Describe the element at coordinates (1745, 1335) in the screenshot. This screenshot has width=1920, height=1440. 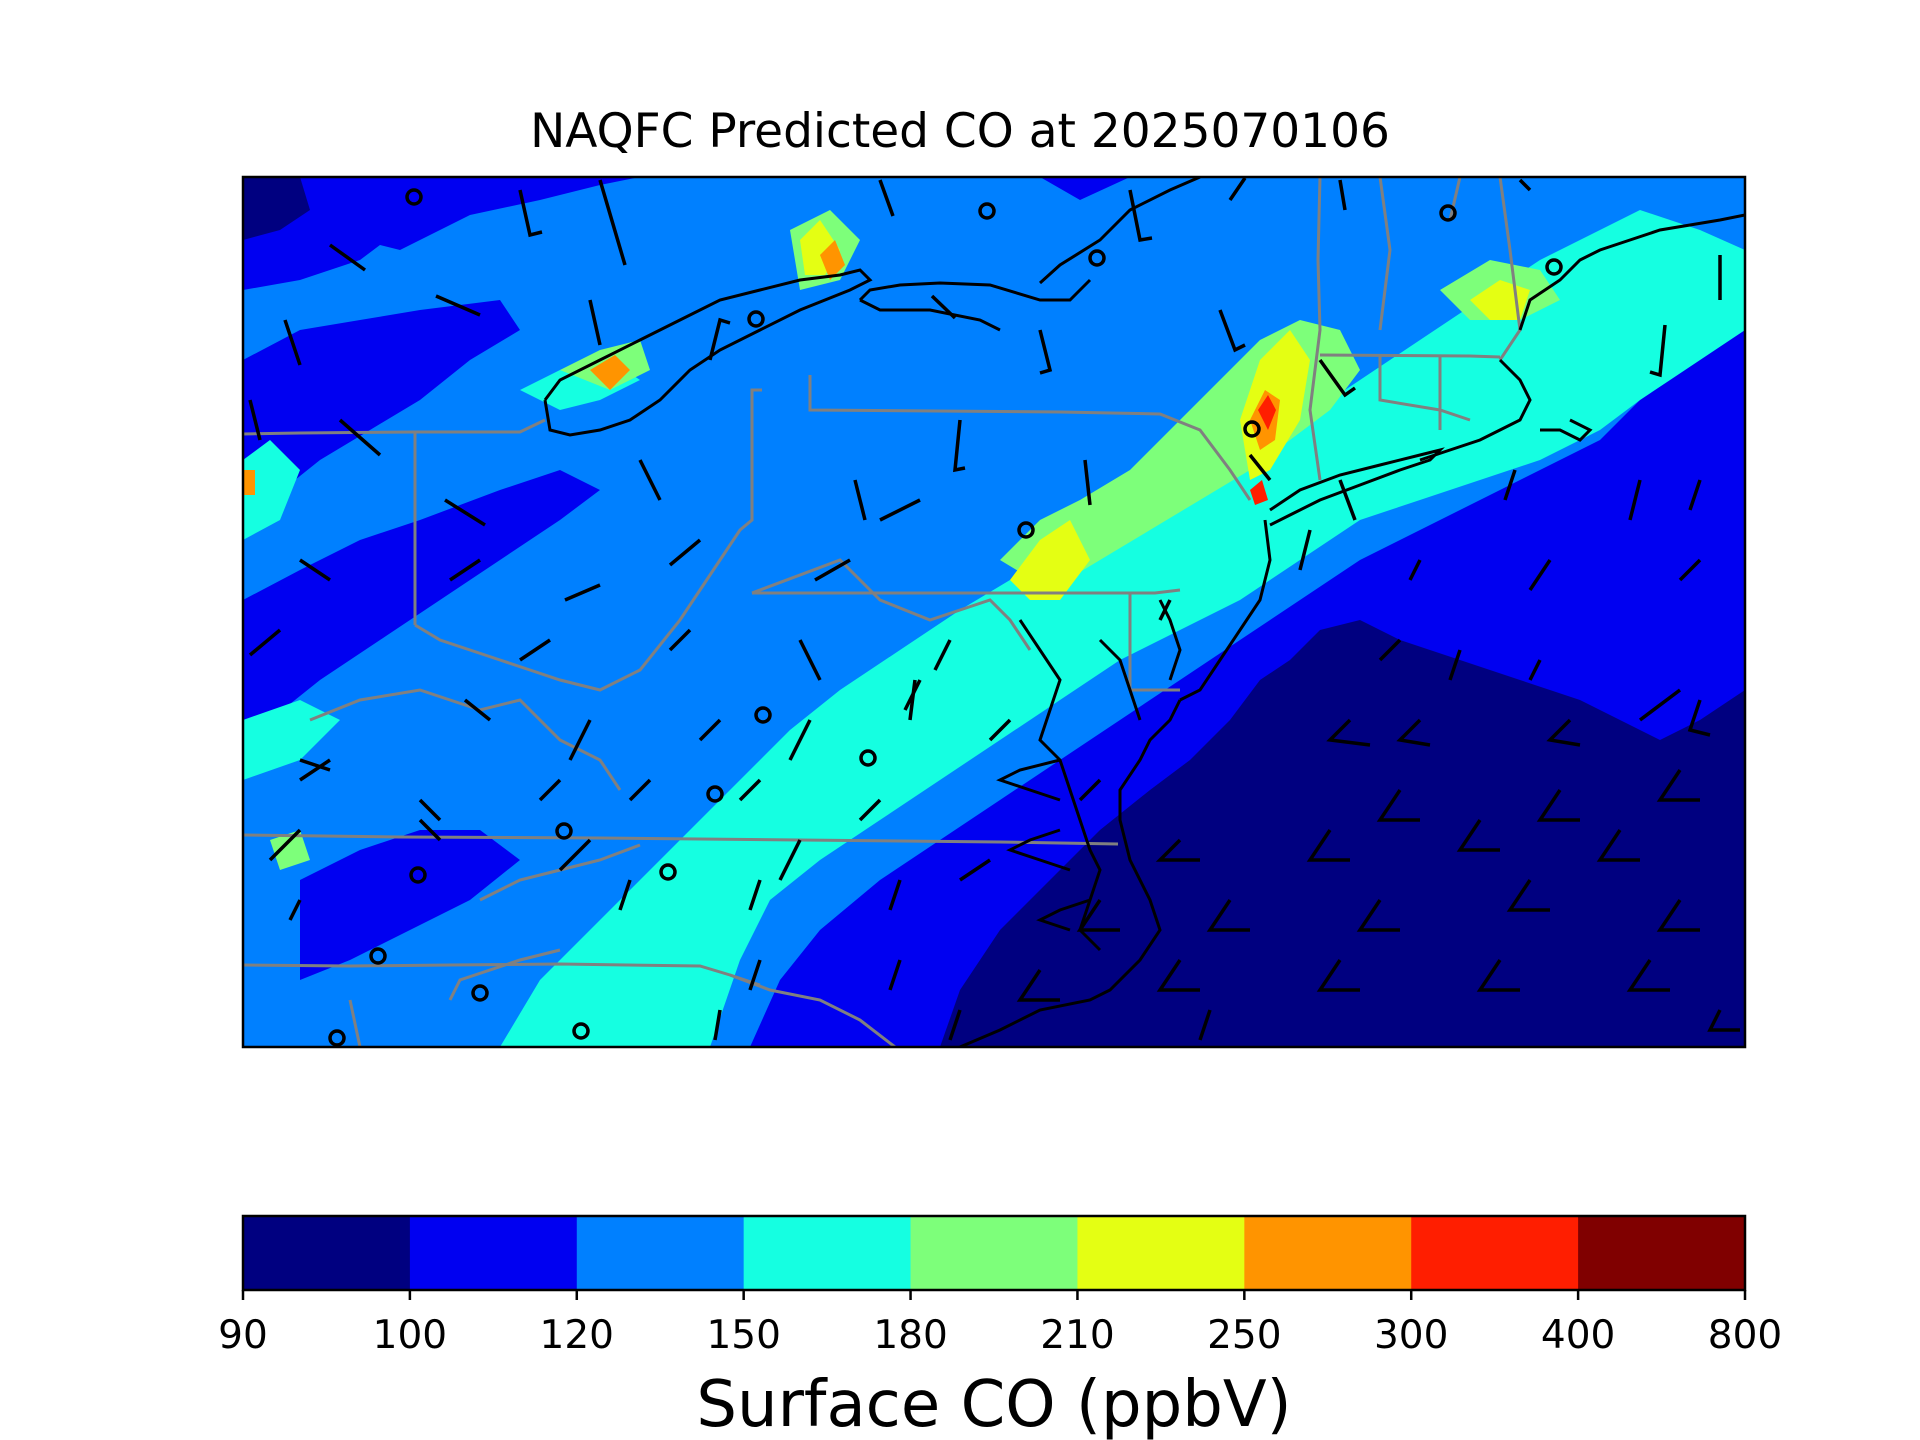
I see `colorbar-tick-label: 800` at that location.